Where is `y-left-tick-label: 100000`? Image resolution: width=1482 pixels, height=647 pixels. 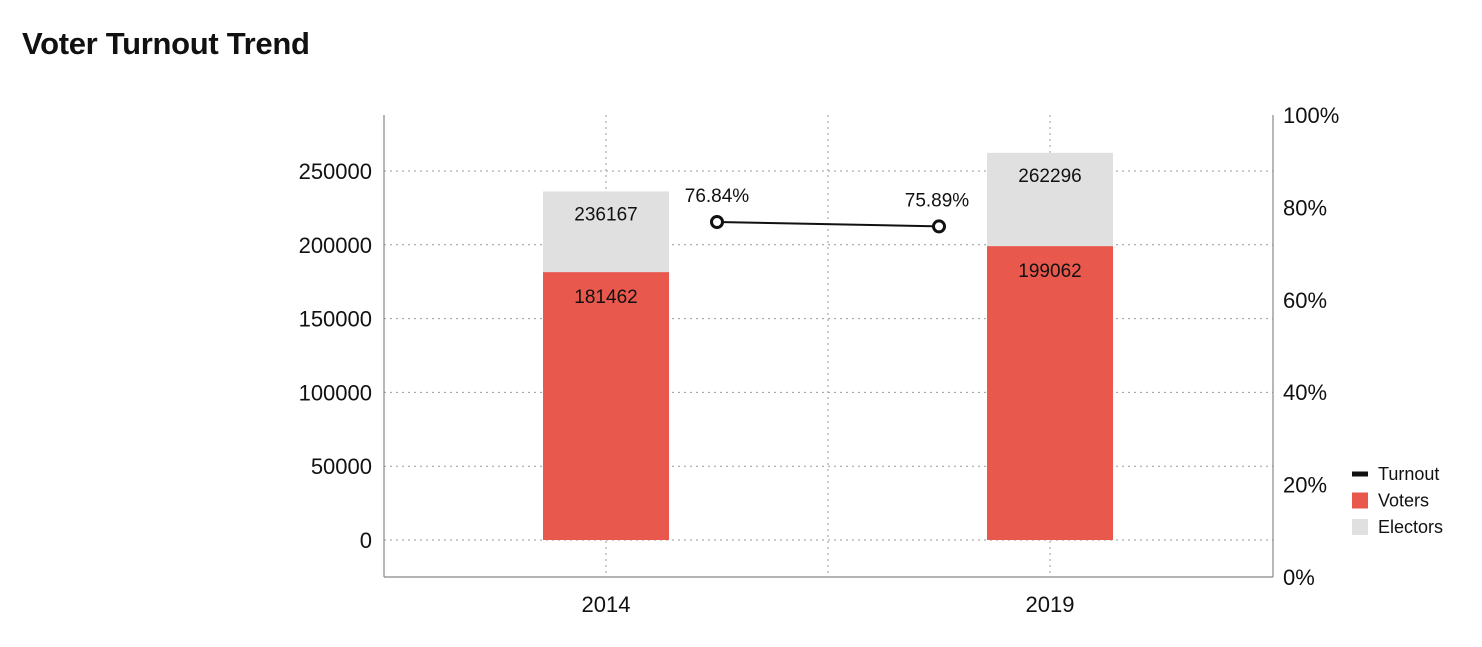
y-left-tick-label: 100000 is located at coordinates (335, 392).